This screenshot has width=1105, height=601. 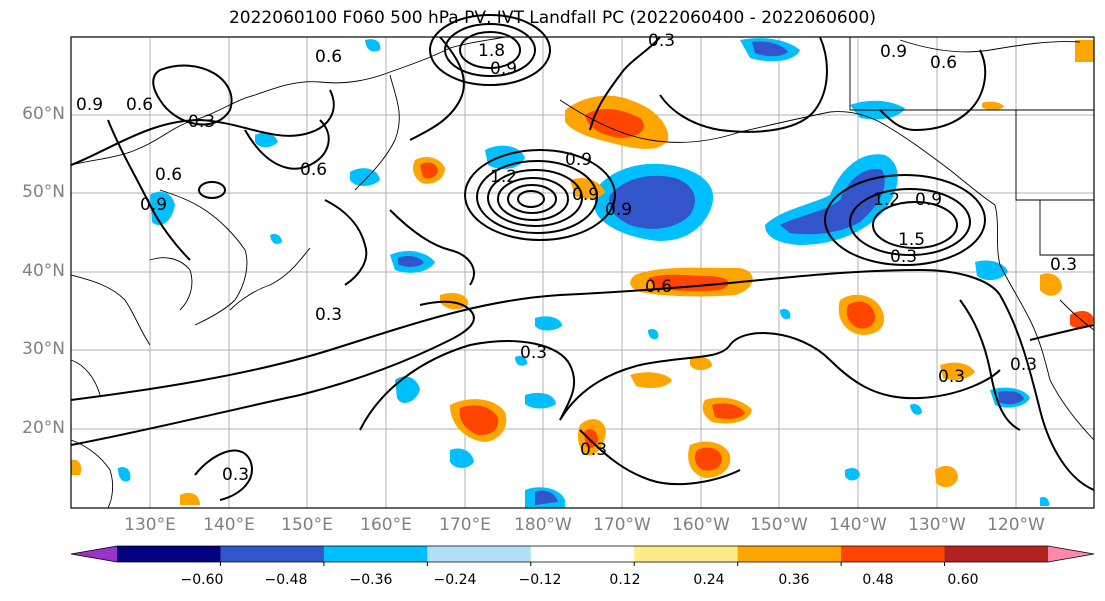 I want to click on lat-label-40n: 40°N, so click(x=43, y=271).